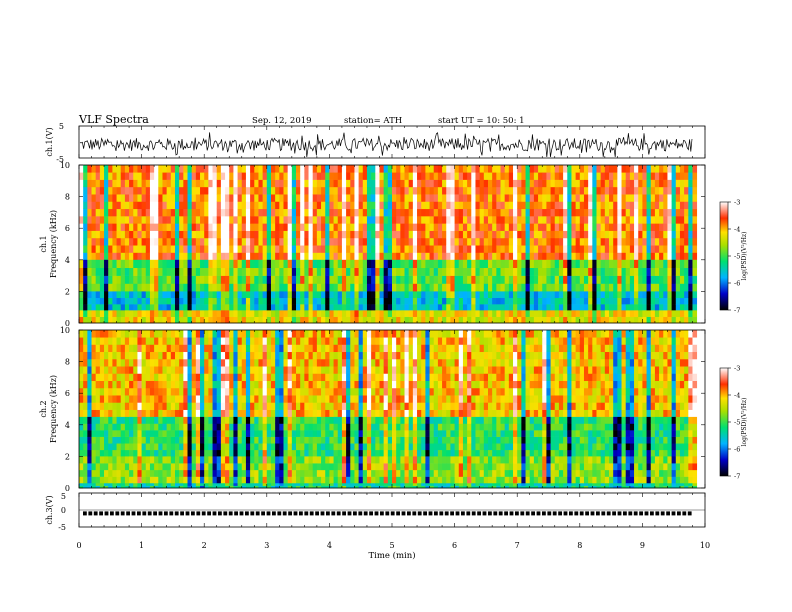 This screenshot has width=792, height=612. I want to click on y-tick-label: 4, so click(67, 260).